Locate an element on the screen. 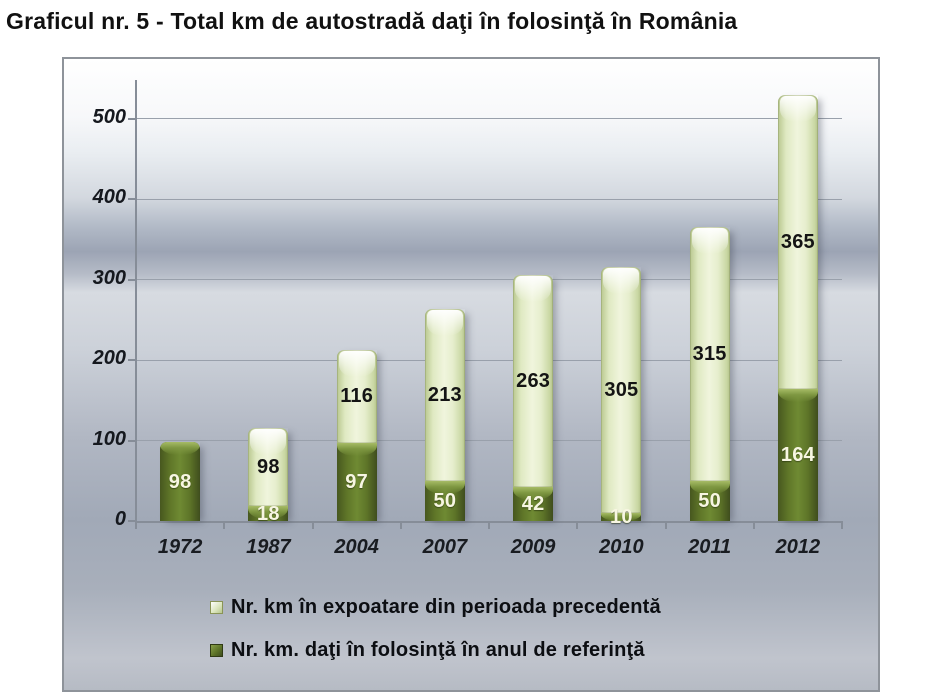 The height and width of the screenshot is (700, 931). x-axis-category-label: 2007 is located at coordinates (445, 547).